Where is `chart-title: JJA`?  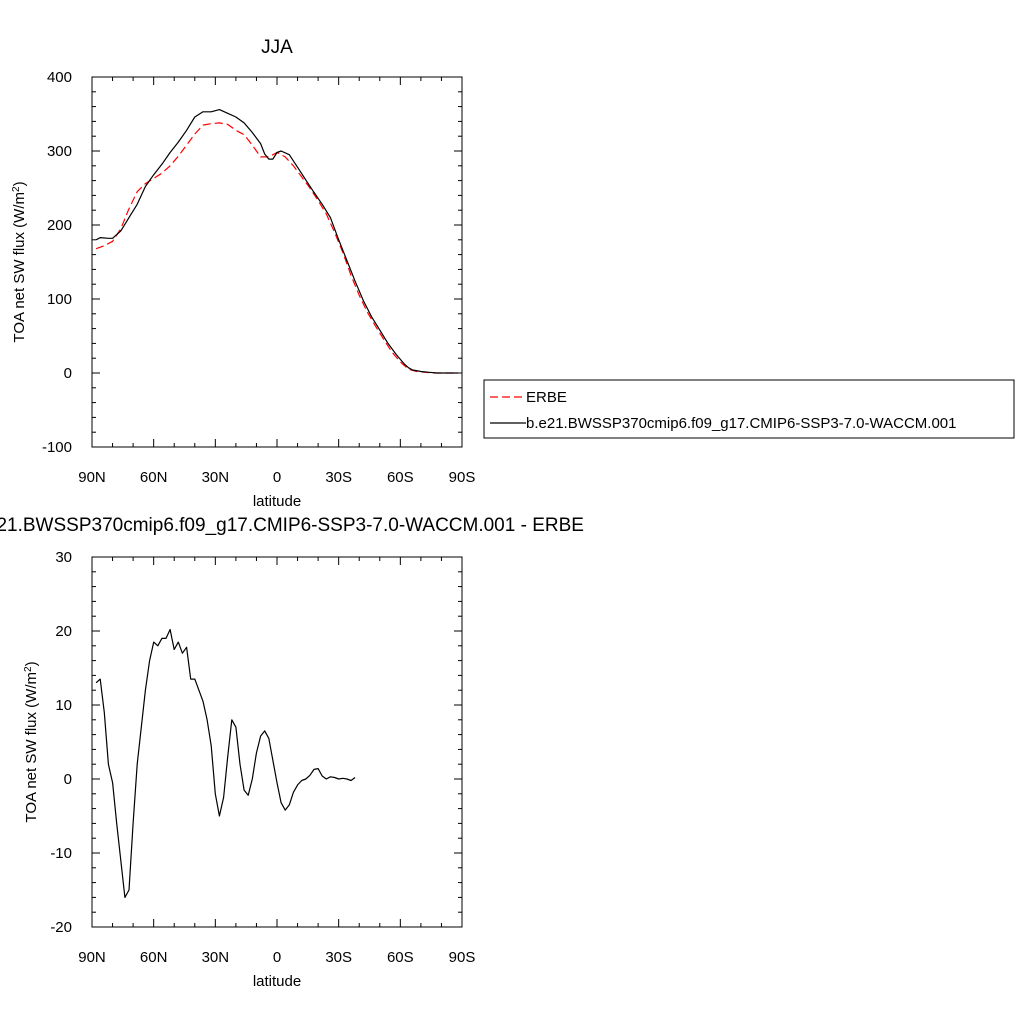
chart-title: JJA is located at coordinates (277, 47).